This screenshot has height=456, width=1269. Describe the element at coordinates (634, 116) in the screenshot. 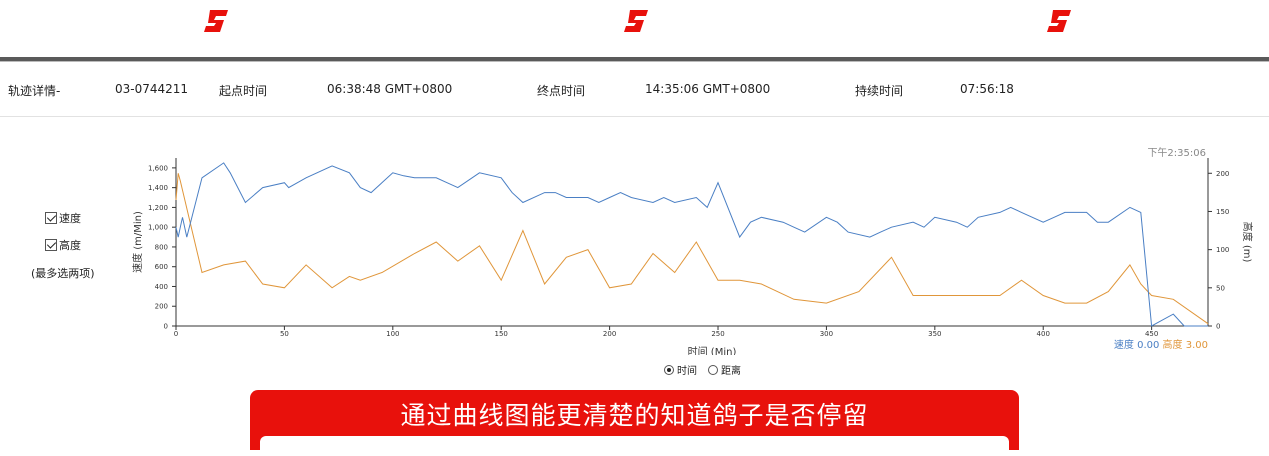

I see `info-divider` at that location.